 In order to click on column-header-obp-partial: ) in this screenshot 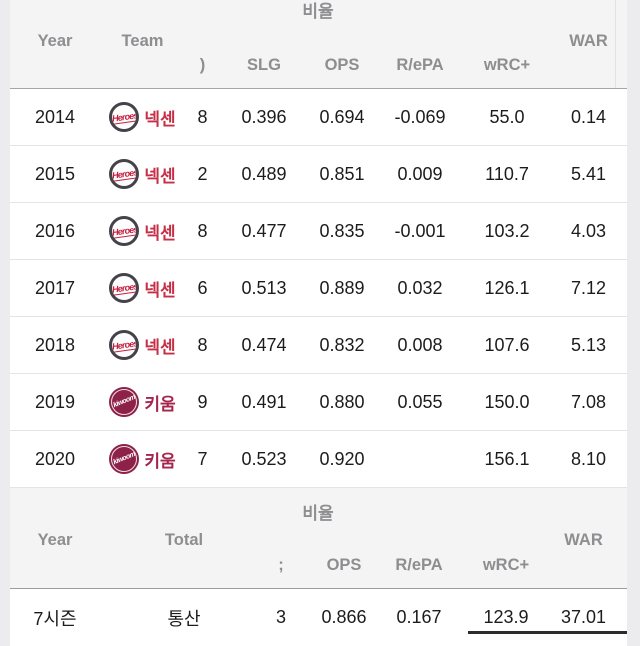, I will do `click(202, 65)`.